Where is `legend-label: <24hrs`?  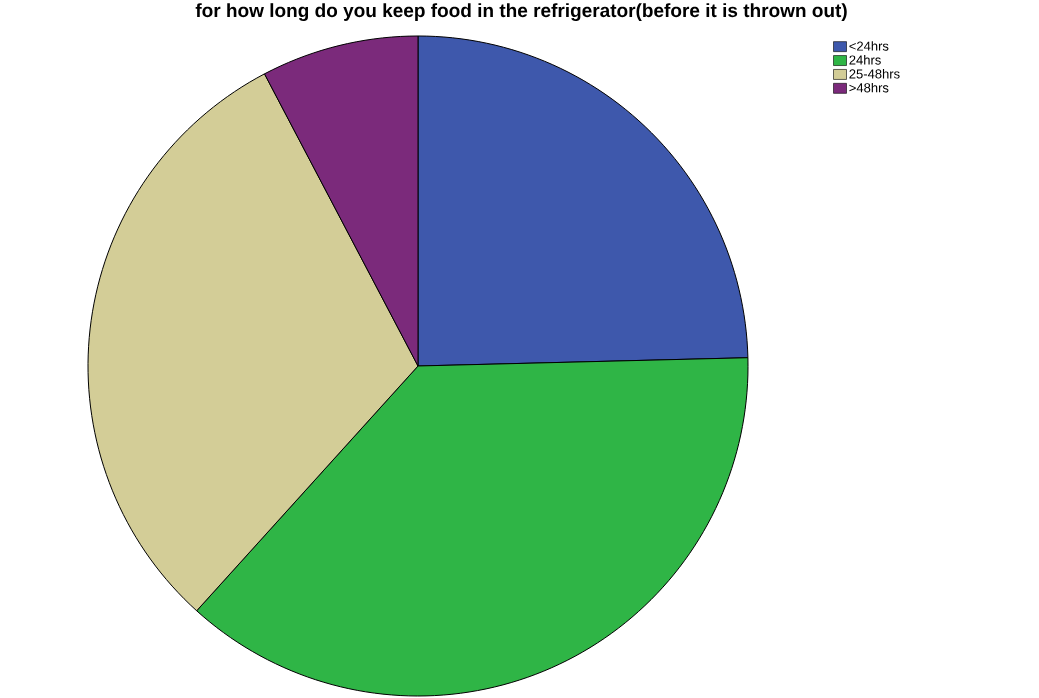 legend-label: <24hrs is located at coordinates (869, 46).